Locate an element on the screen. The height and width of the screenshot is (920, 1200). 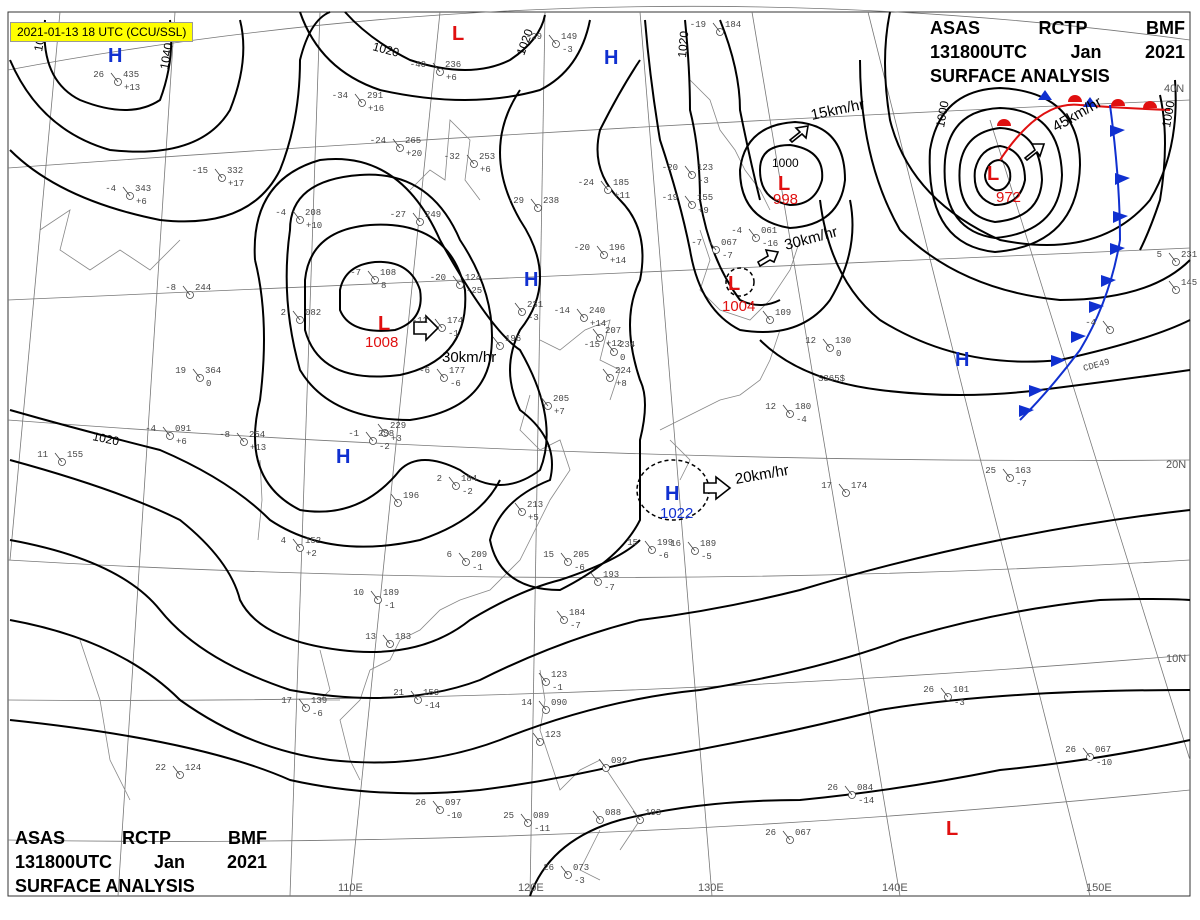
high-center: H is located at coordinates (115, 56).